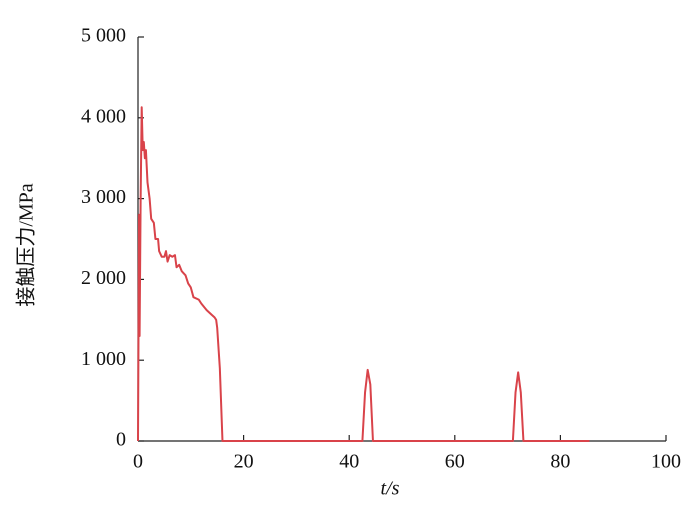 The height and width of the screenshot is (524, 700). I want to click on y-tick-label: 3 000, so click(103, 197).